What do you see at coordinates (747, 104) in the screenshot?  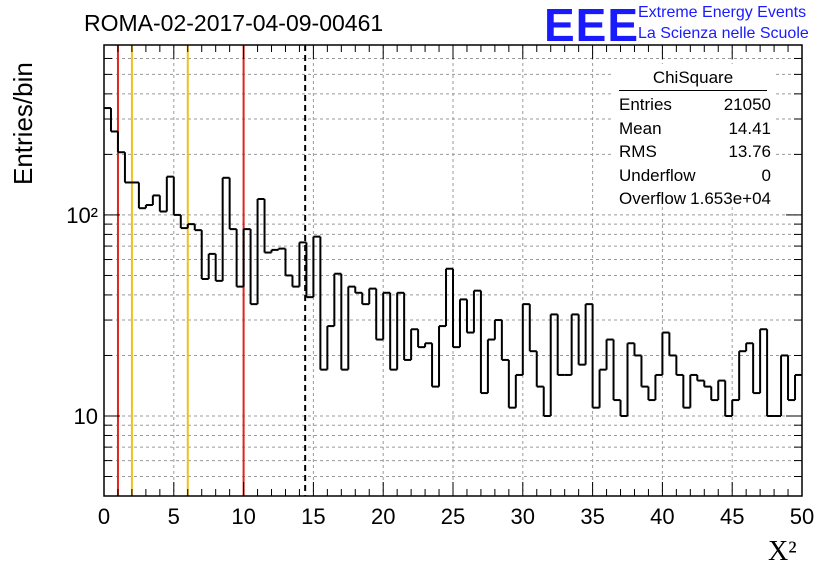 I see `stats-value: 21050` at bounding box center [747, 104].